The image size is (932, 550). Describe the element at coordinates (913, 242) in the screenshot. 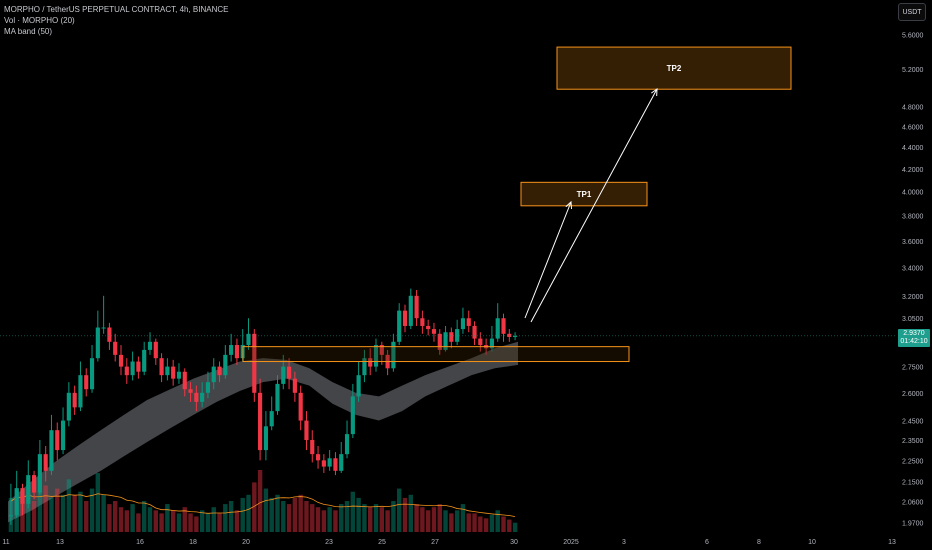

I see `y-tick-label: 3.6000` at that location.